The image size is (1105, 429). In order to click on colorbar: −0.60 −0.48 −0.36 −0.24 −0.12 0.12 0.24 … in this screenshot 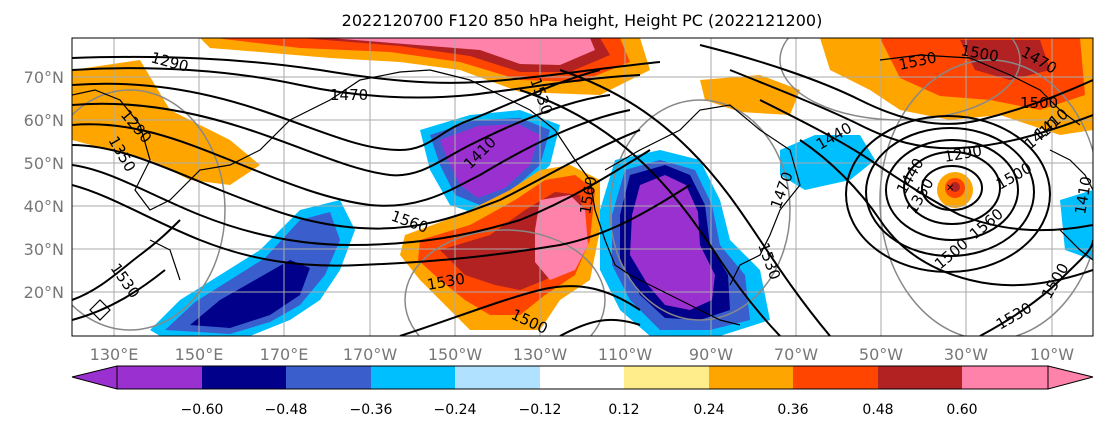, I will do `click(582, 391)`.